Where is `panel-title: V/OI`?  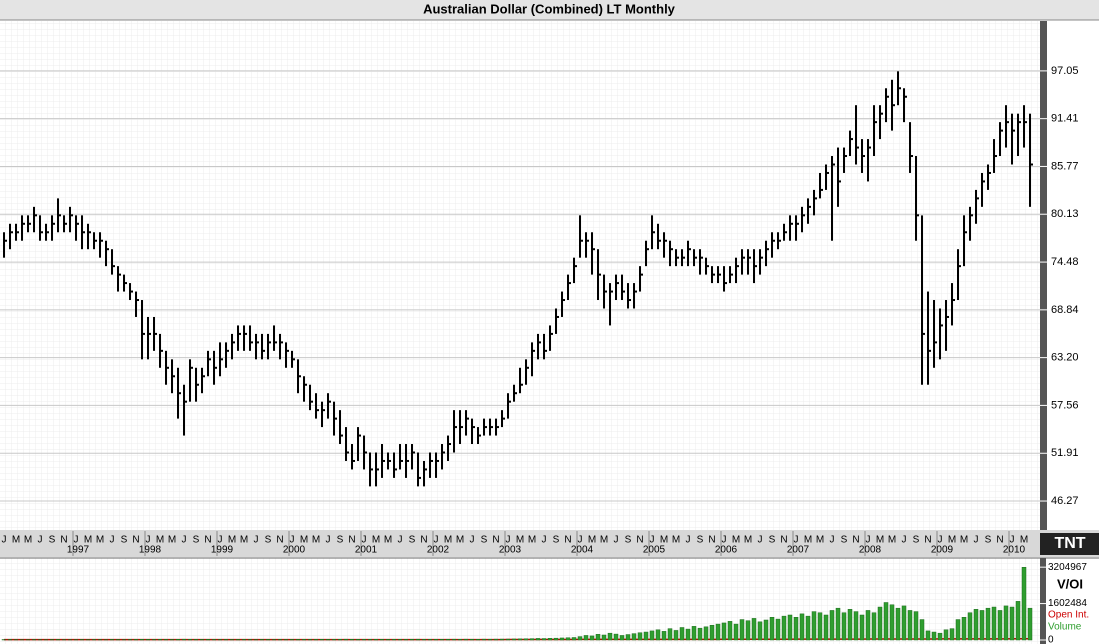
panel-title: V/OI is located at coordinates (1070, 583).